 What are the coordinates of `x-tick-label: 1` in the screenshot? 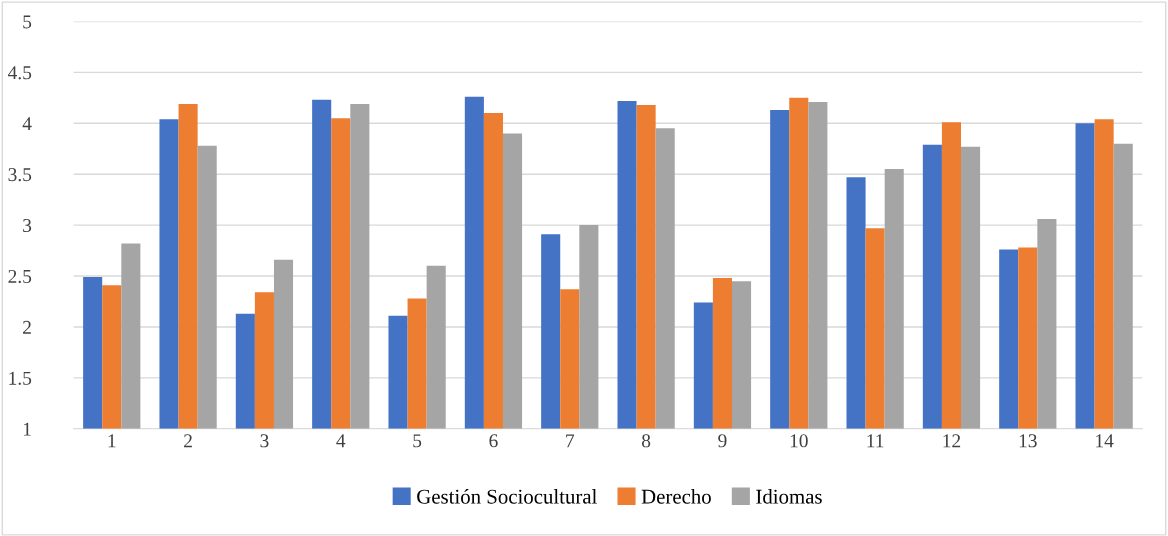 It's located at (112, 441).